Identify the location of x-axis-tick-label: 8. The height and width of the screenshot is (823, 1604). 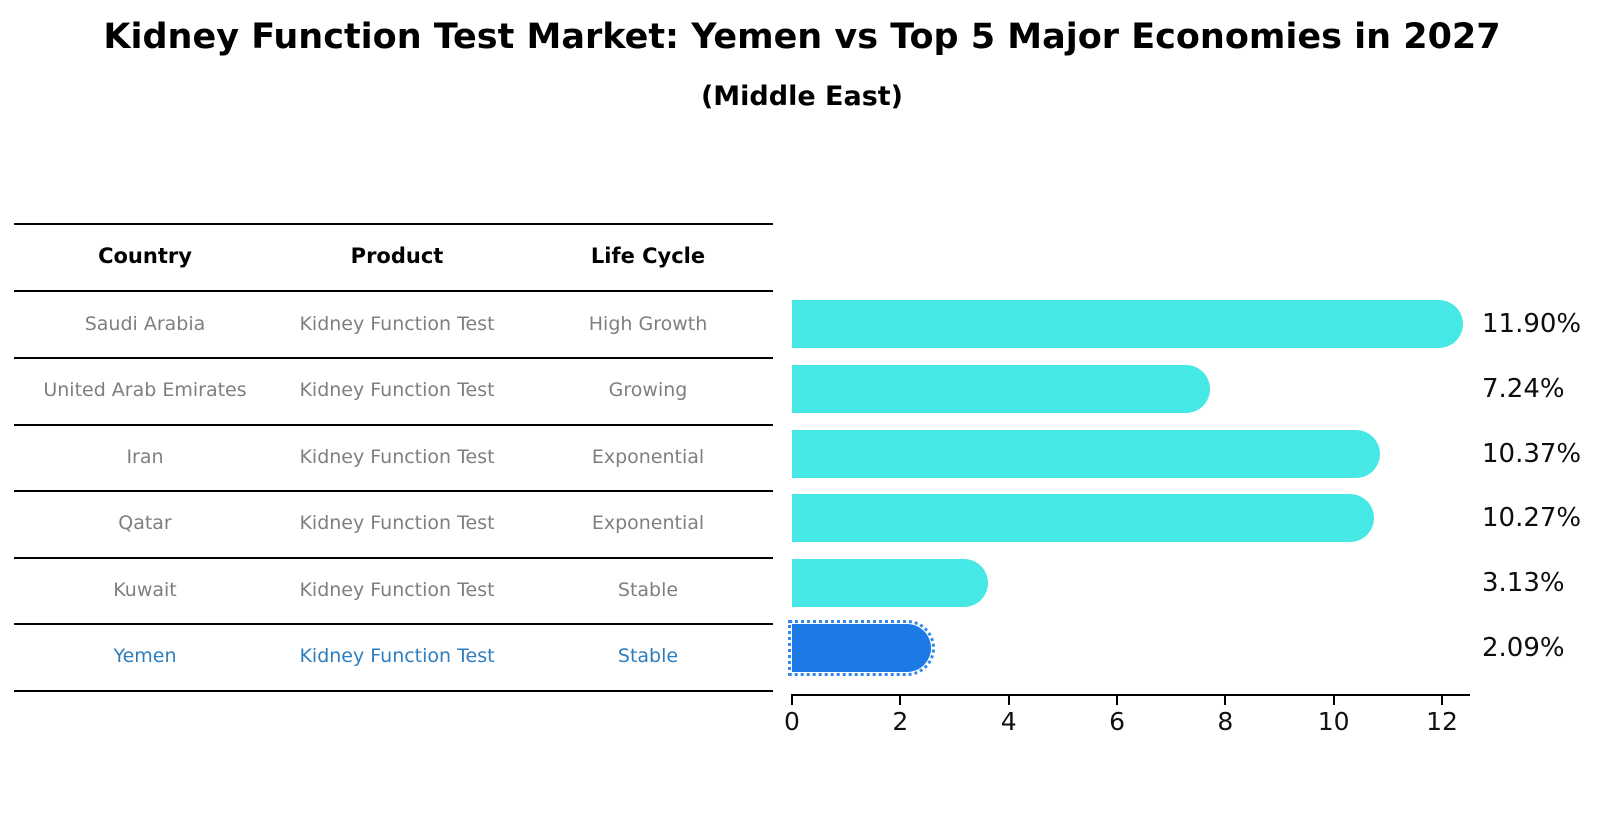
(1225, 721).